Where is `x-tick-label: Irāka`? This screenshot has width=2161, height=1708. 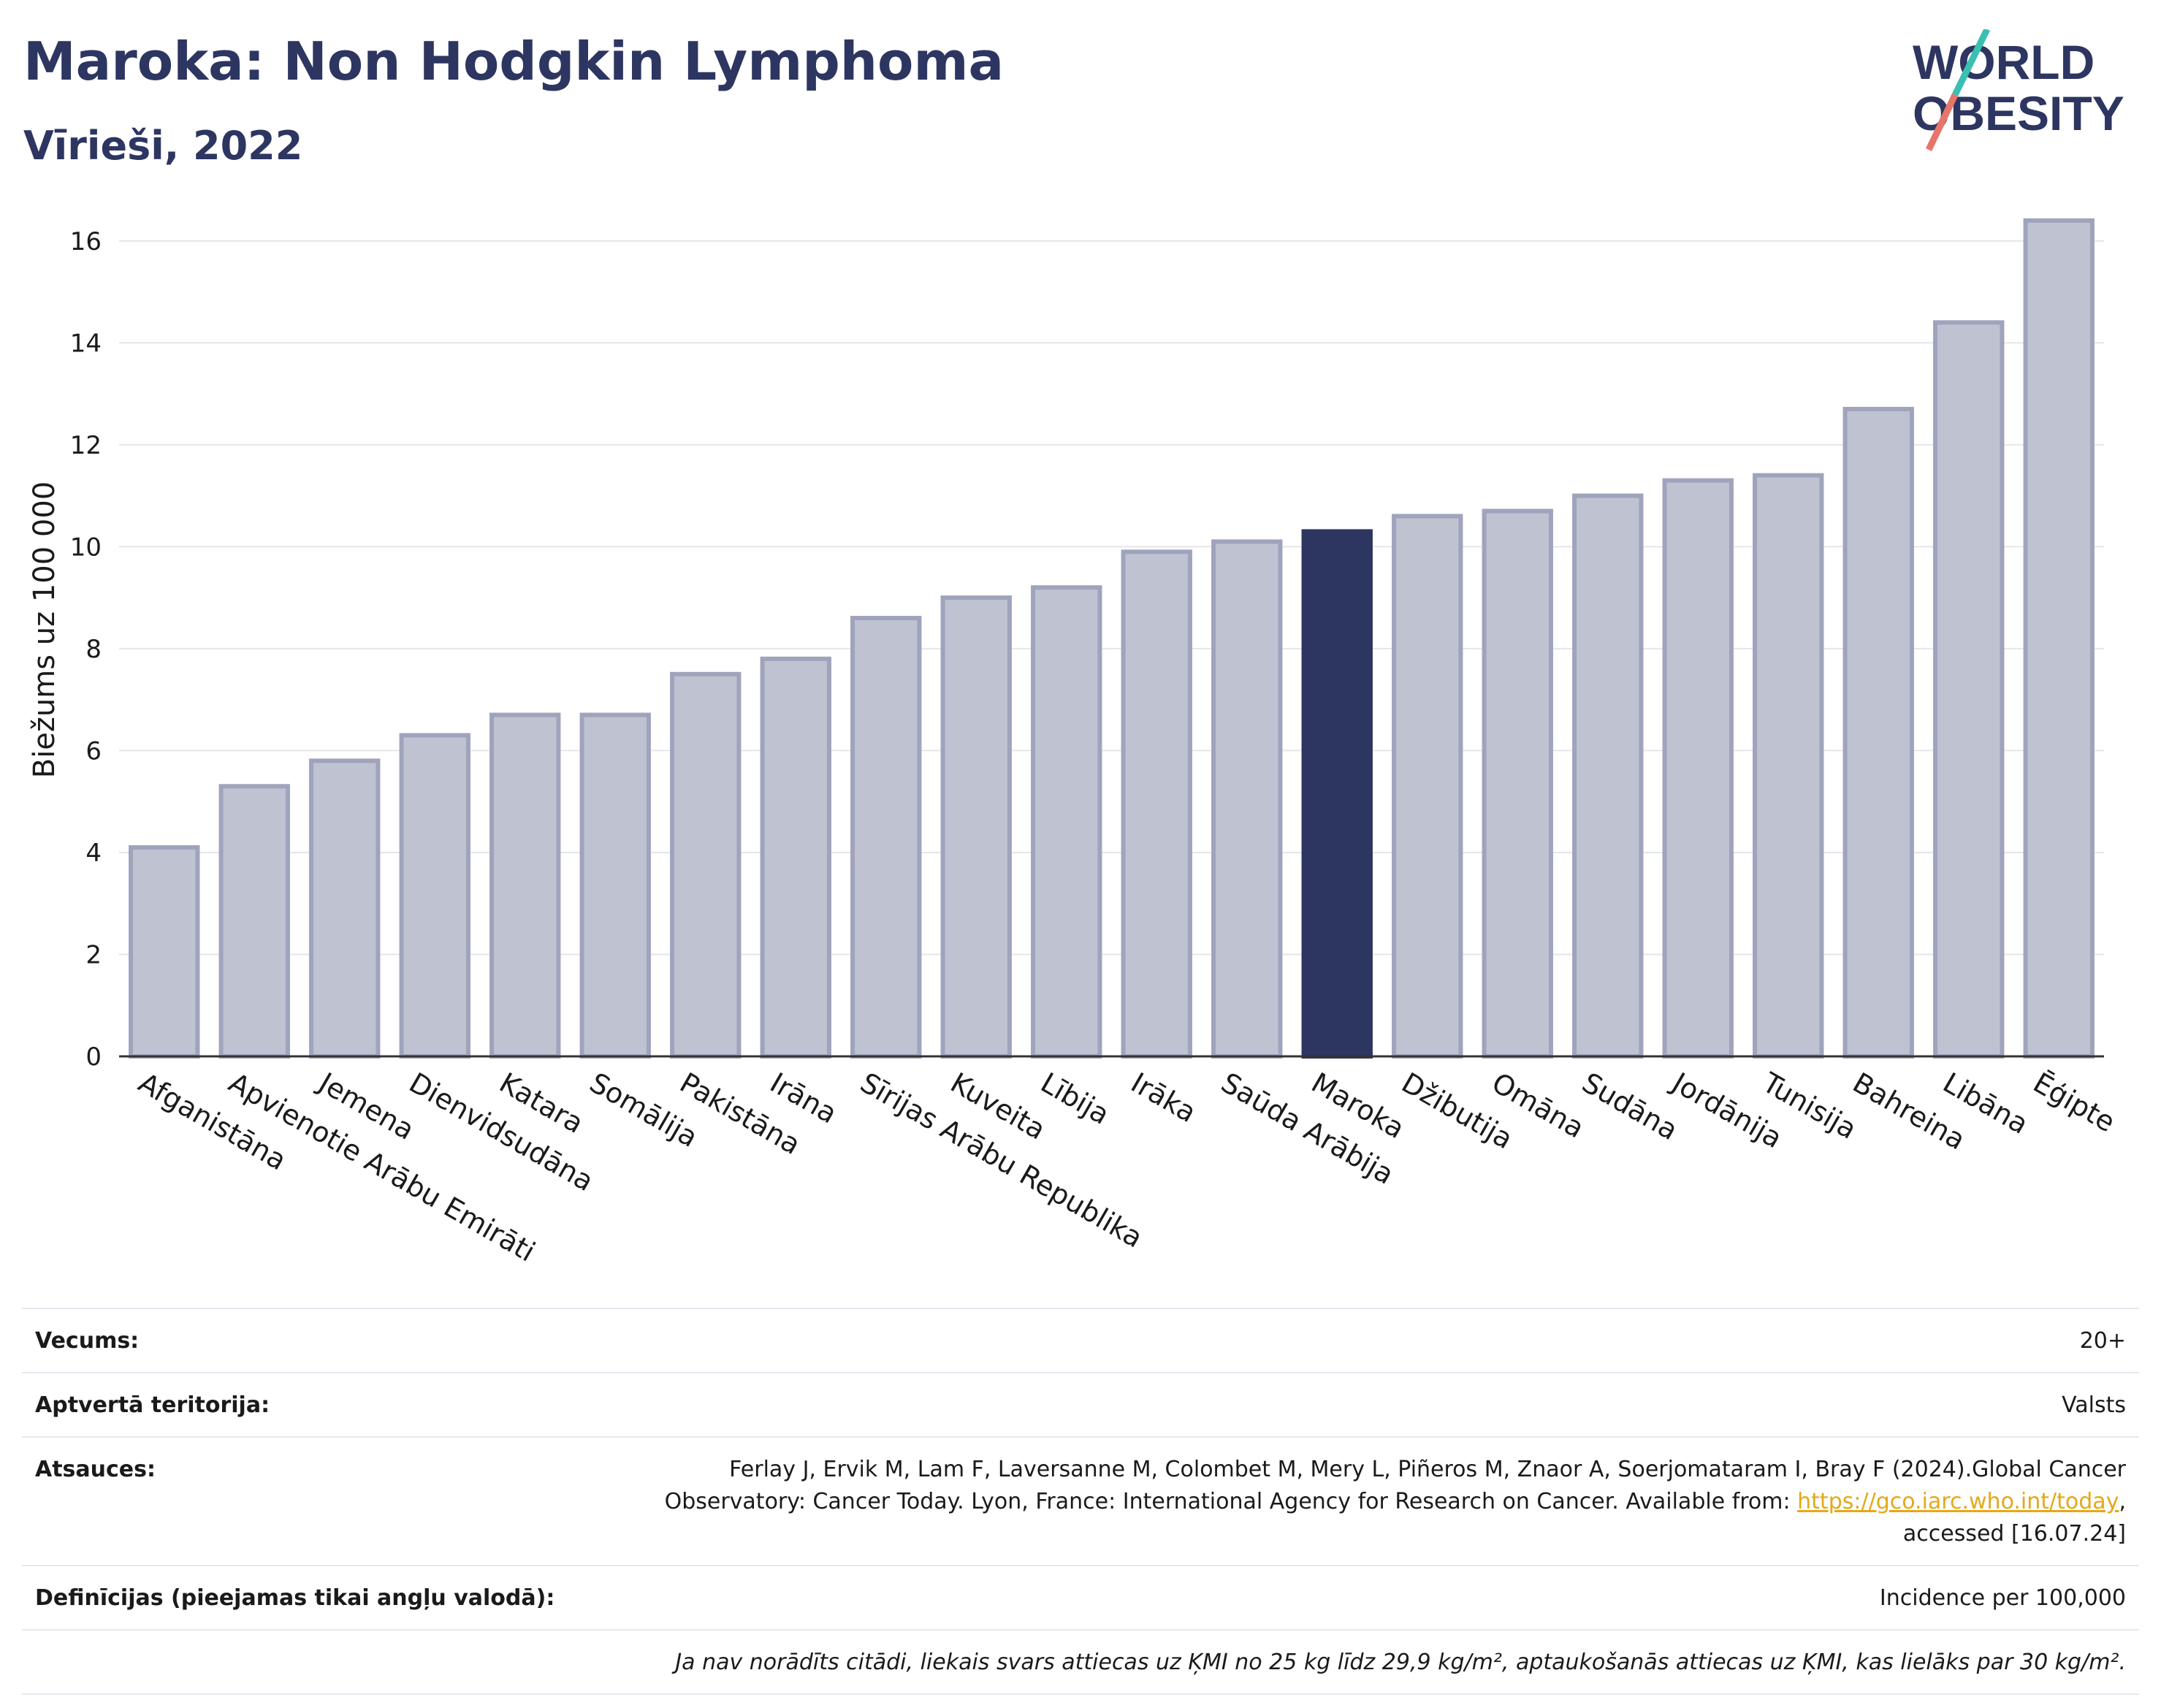
x-tick-label: Irāka is located at coordinates (1164, 1098).